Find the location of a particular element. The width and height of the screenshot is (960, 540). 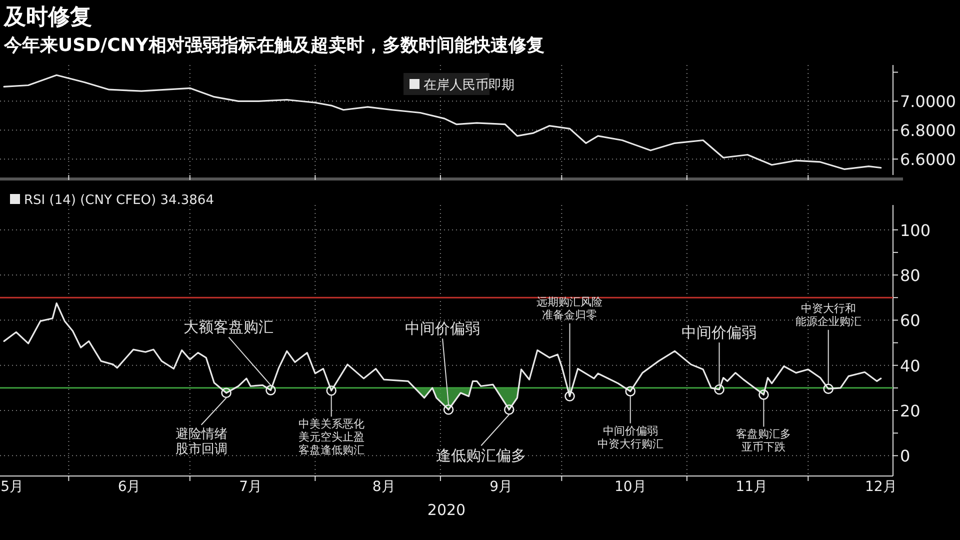

annotation: 远期购汇风险准备金归零 is located at coordinates (569, 308).